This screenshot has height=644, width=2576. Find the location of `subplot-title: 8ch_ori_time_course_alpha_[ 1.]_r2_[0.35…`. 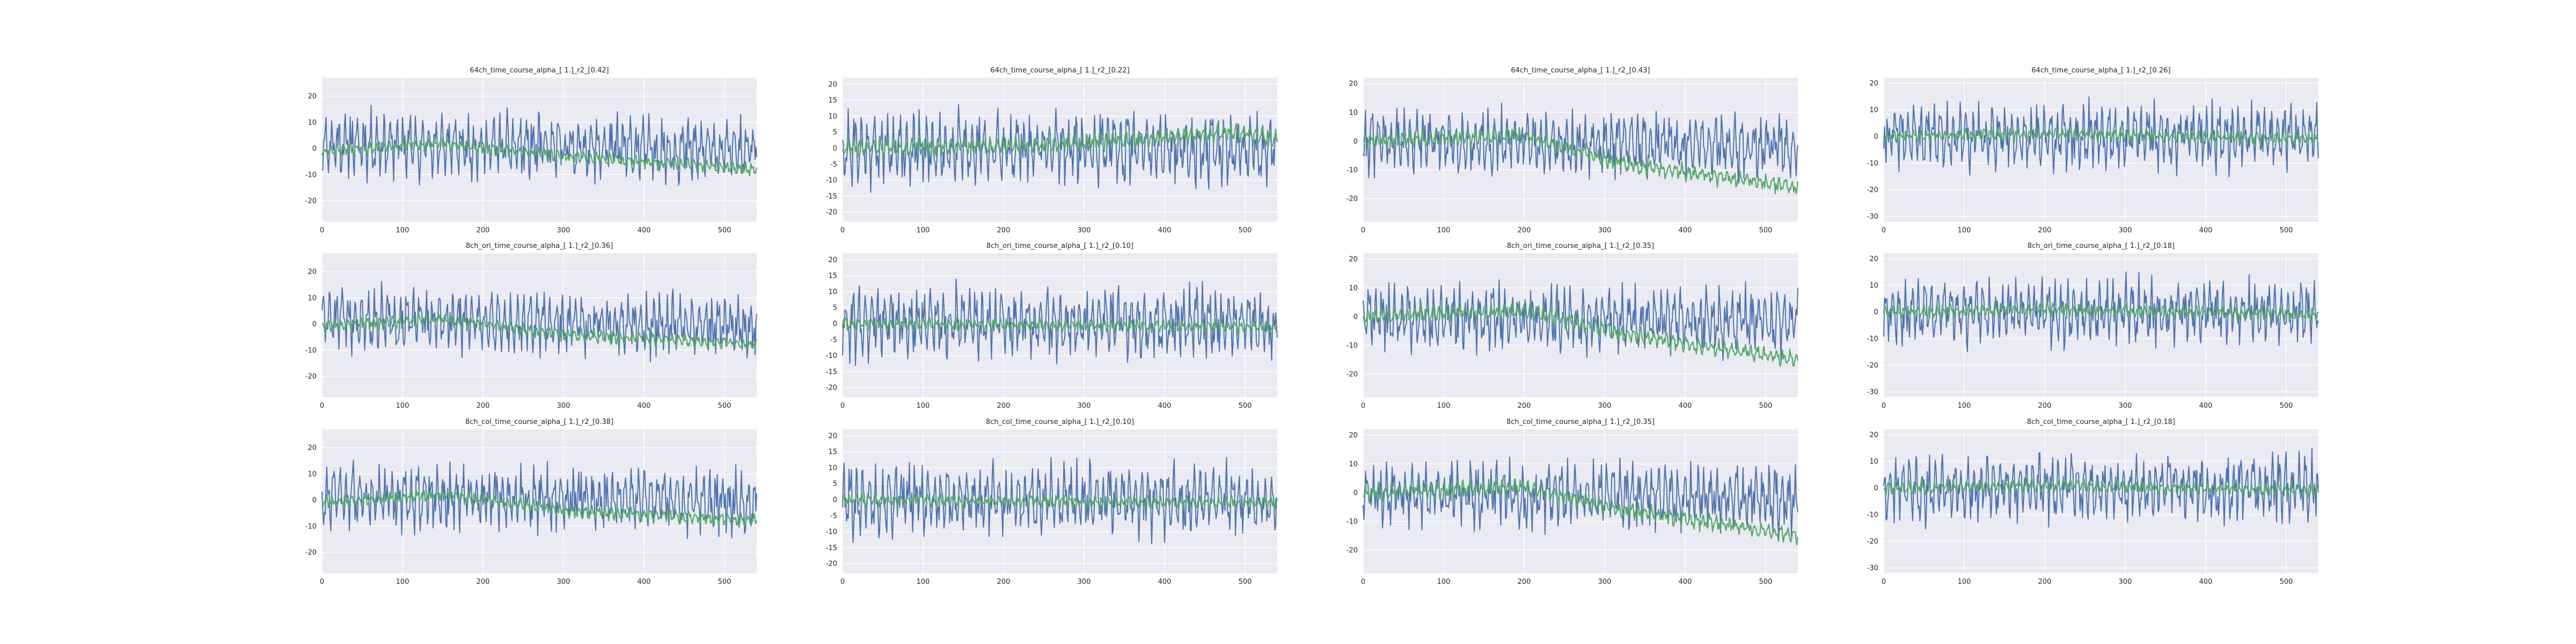

subplot-title: 8ch_ori_time_course_alpha_[ 1.]_r2_[0.35… is located at coordinates (1580, 246).